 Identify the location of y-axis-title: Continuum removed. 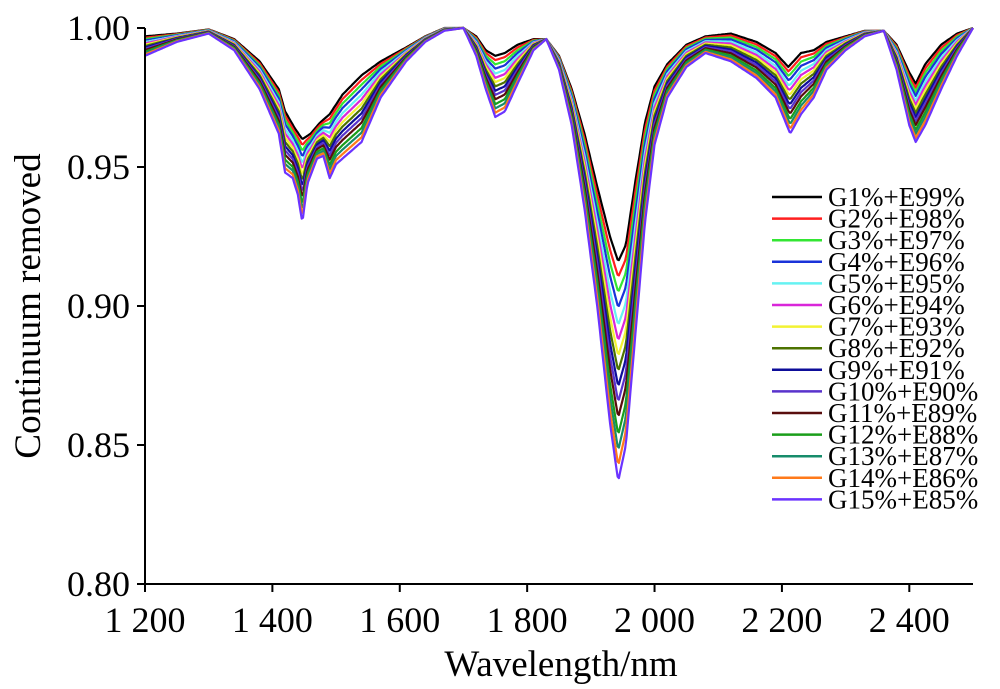
(28, 306).